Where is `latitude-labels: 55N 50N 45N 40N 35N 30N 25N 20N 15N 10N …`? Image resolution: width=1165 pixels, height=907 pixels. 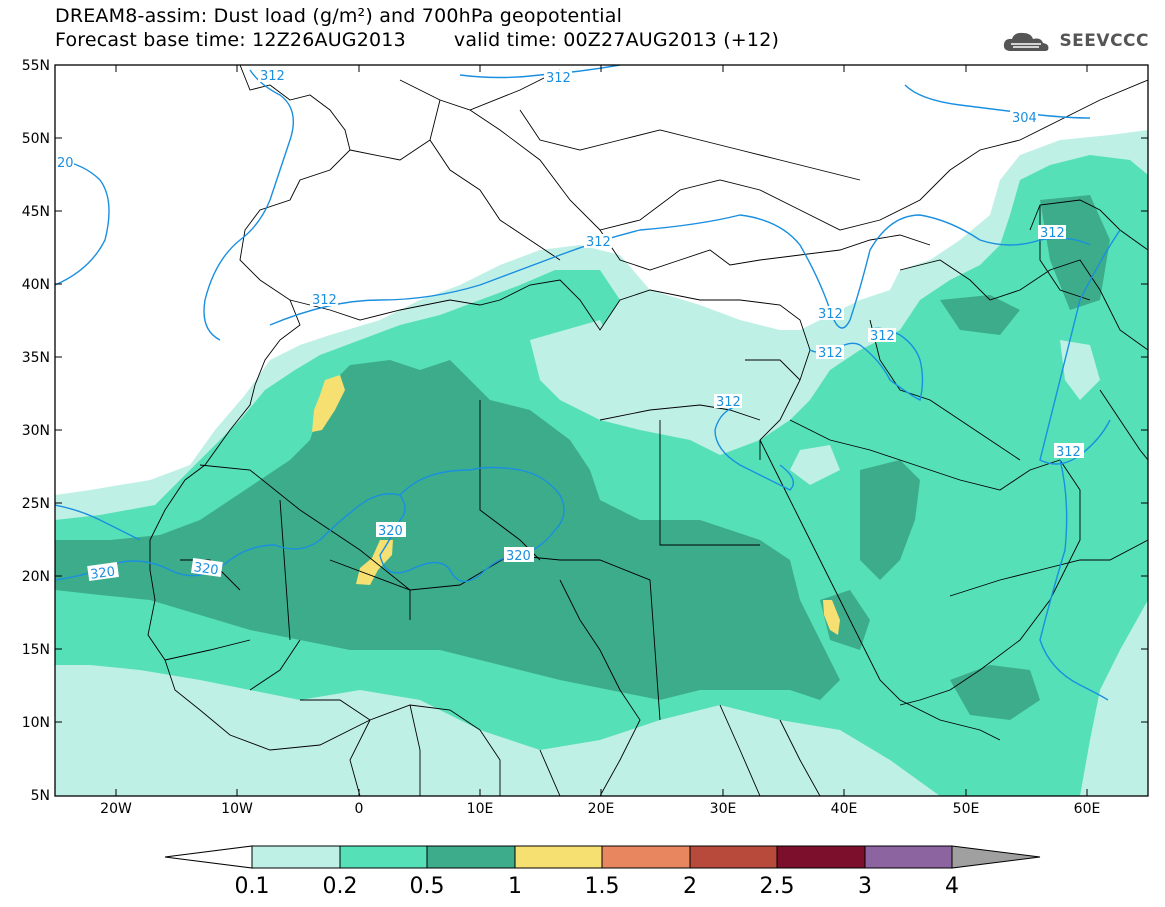 latitude-labels: 55N 50N 45N 40N 35N 30N 25N 20N 15N 10N … is located at coordinates (36, 431).